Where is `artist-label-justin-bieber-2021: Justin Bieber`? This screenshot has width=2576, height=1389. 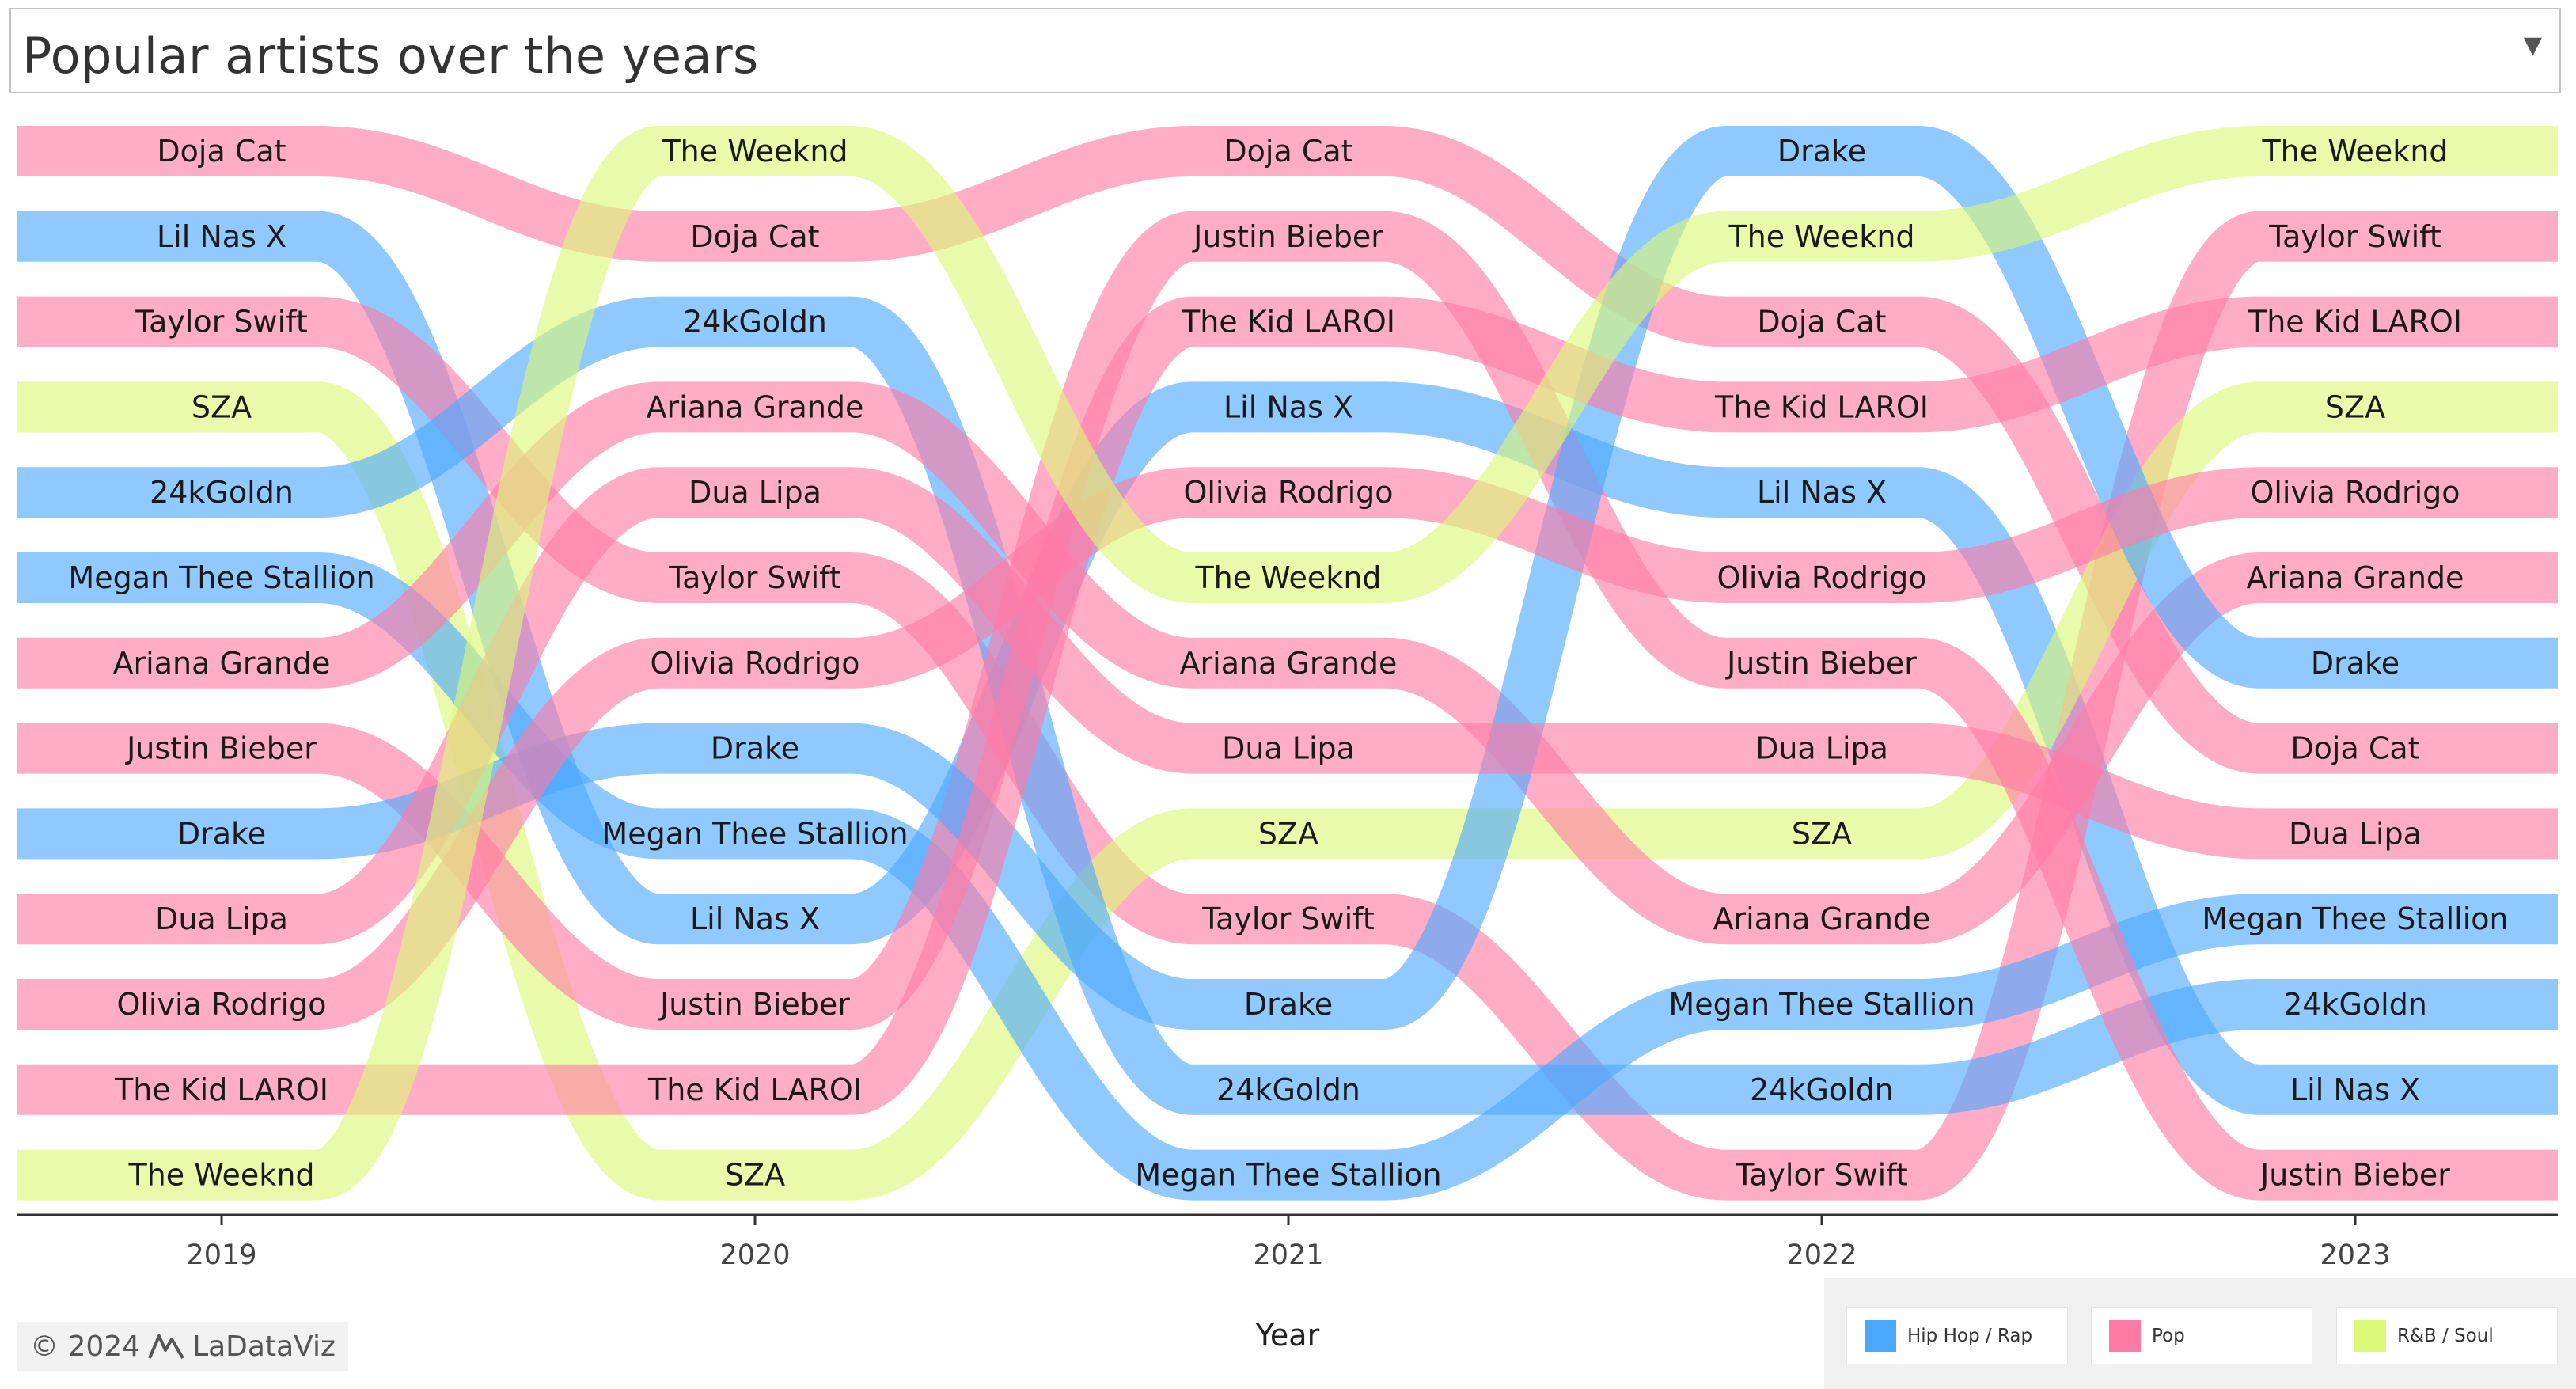 artist-label-justin-bieber-2021: Justin Bieber is located at coordinates (1287, 236).